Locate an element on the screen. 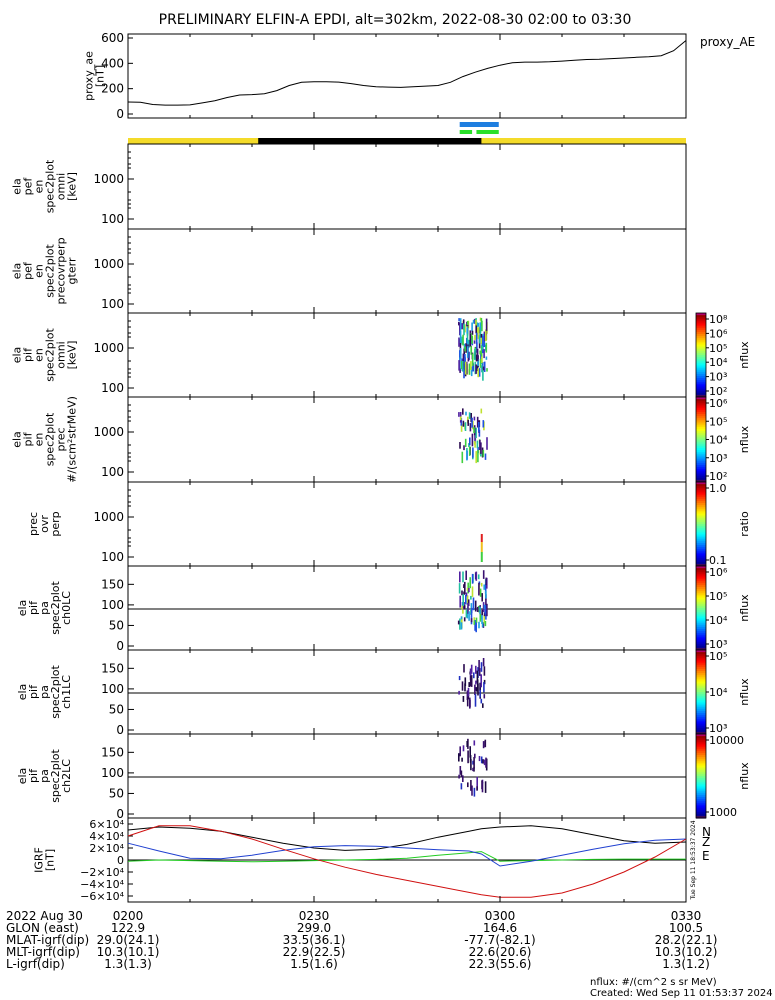 The height and width of the screenshot is (1000, 775). prec_ovr_perp-ytick-label: 100 is located at coordinates (112, 557).